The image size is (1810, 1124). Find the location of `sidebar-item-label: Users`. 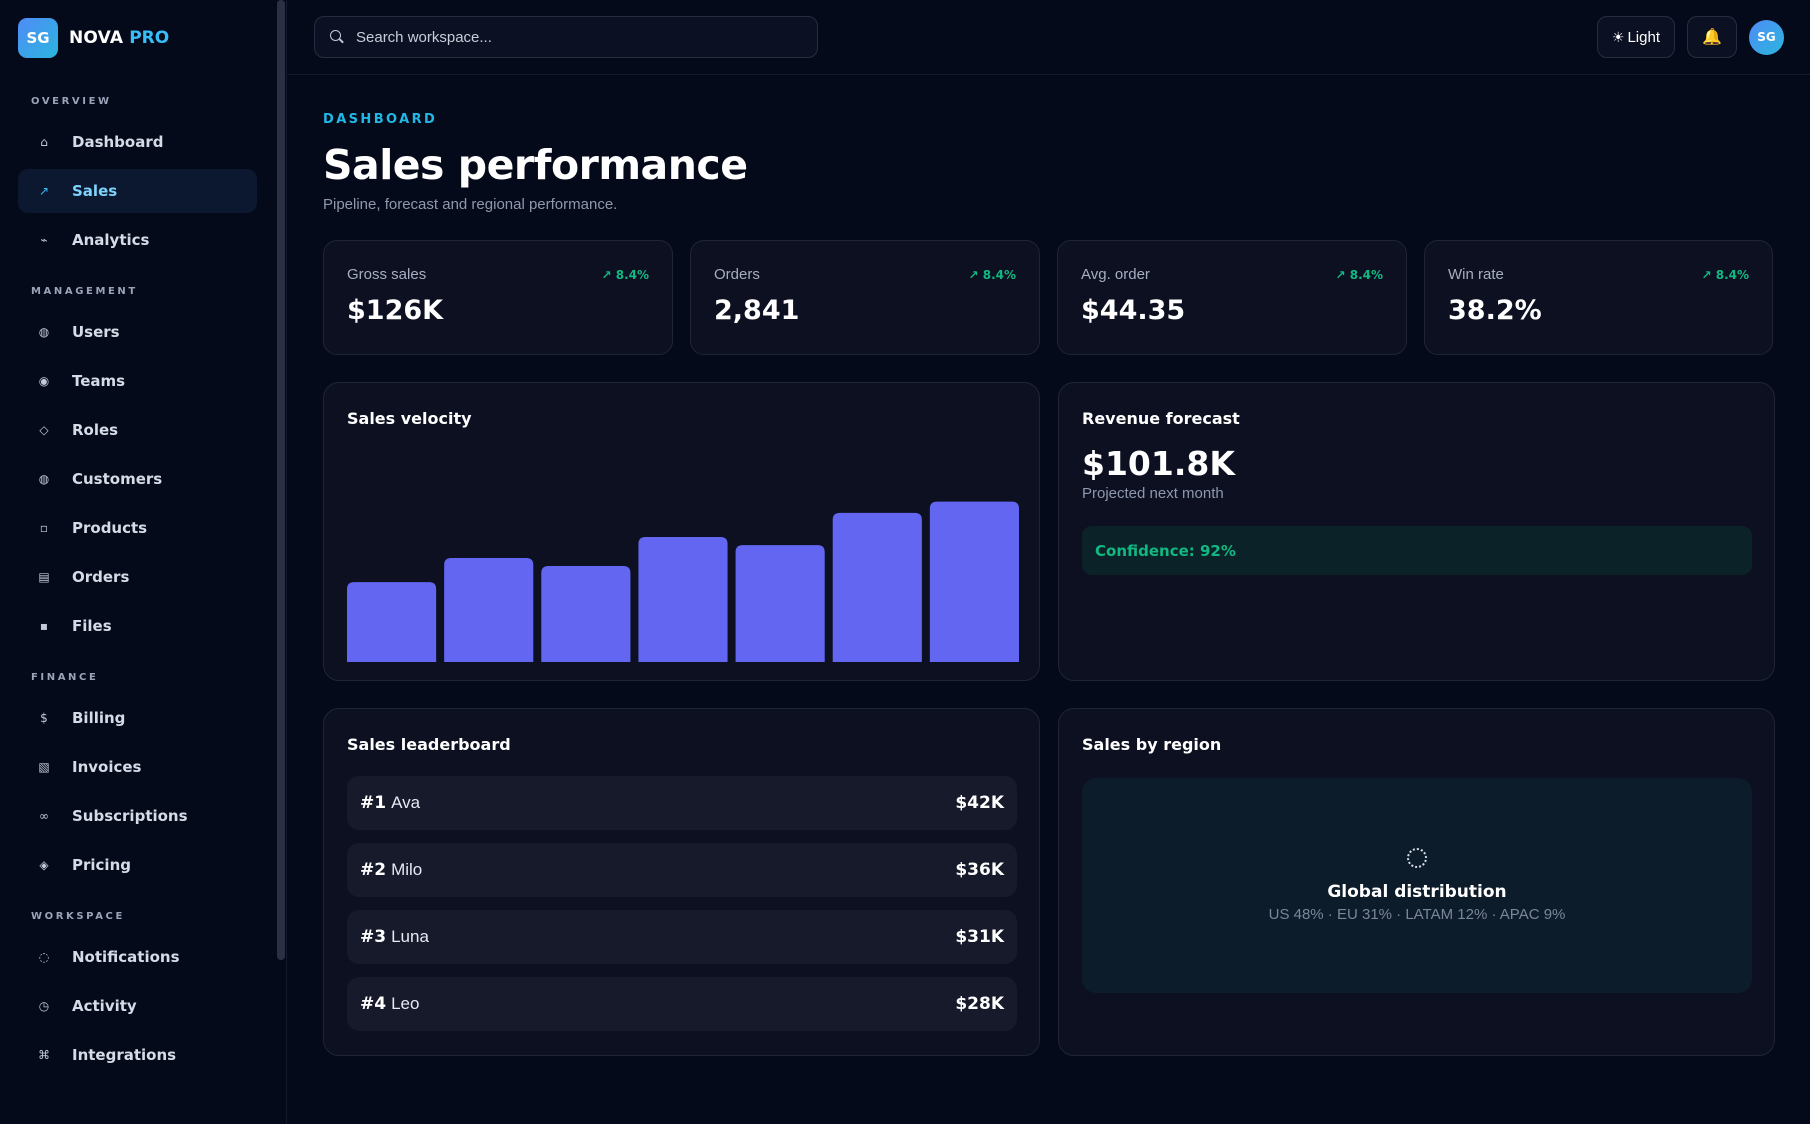

sidebar-item-label: Users is located at coordinates (96, 332).